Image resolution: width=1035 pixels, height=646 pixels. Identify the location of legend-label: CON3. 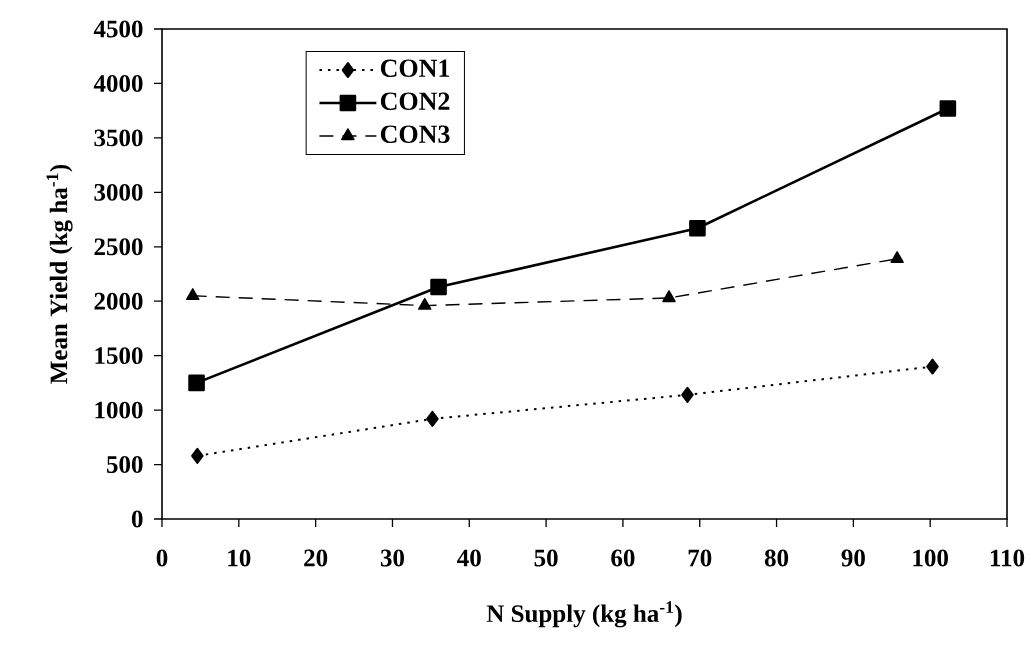
(415, 134).